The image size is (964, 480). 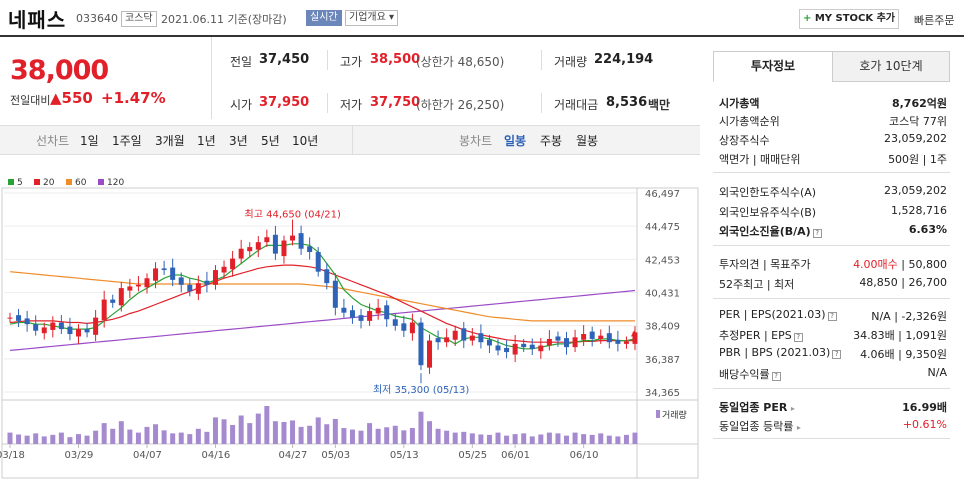 I want to click on candle-weekly: 주봉, so click(x=551, y=141).